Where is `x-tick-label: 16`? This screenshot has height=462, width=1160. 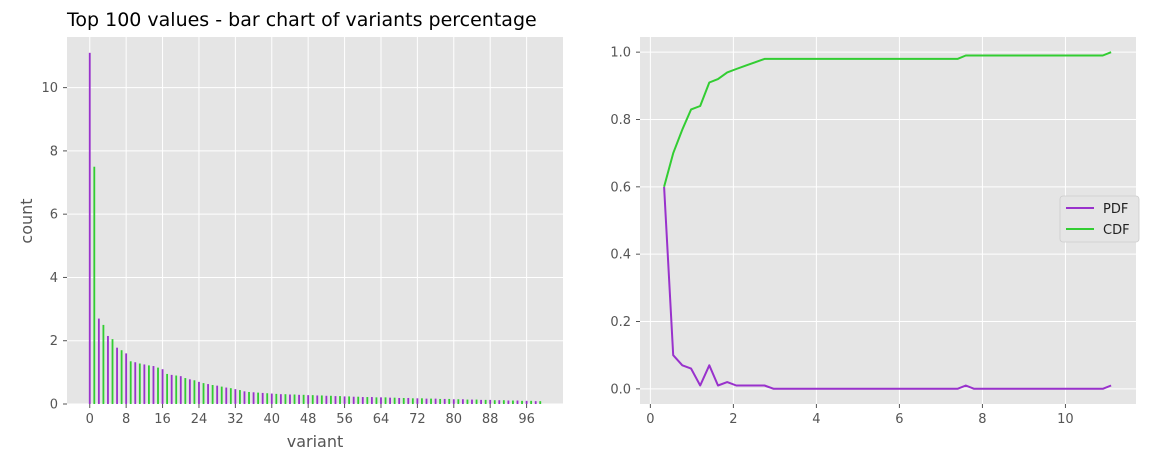
x-tick-label: 16 is located at coordinates (162, 419).